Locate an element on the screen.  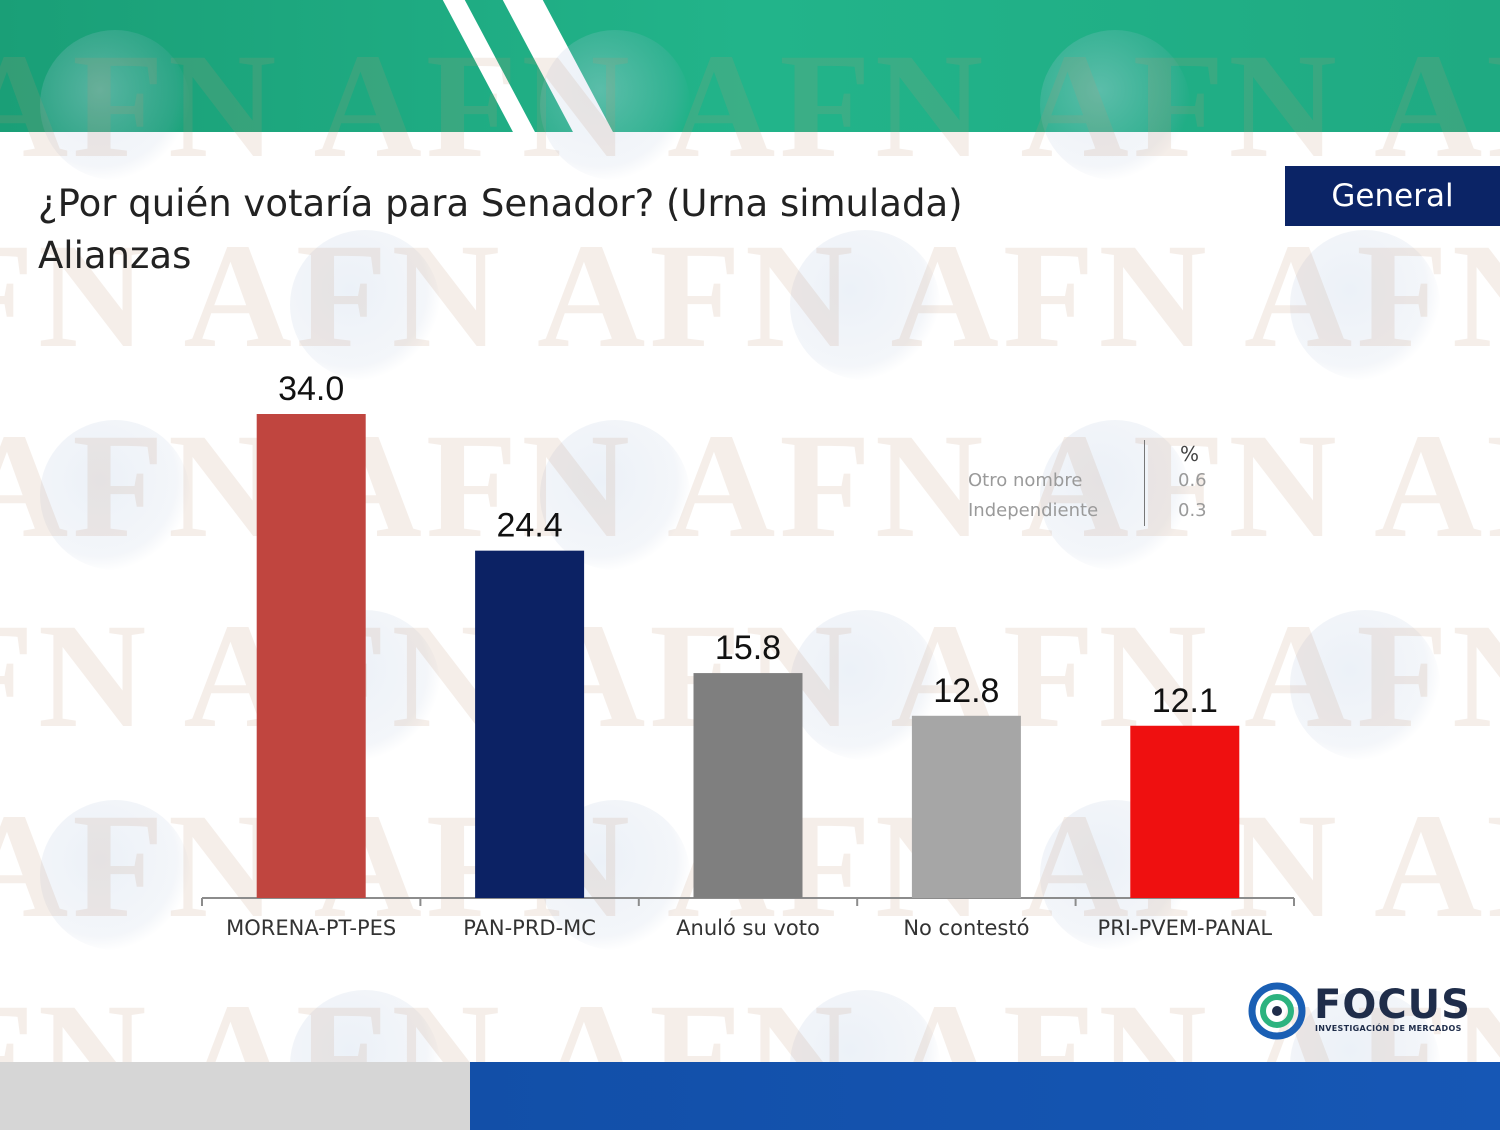
title-line-2: Alianzas is located at coordinates (115, 255).